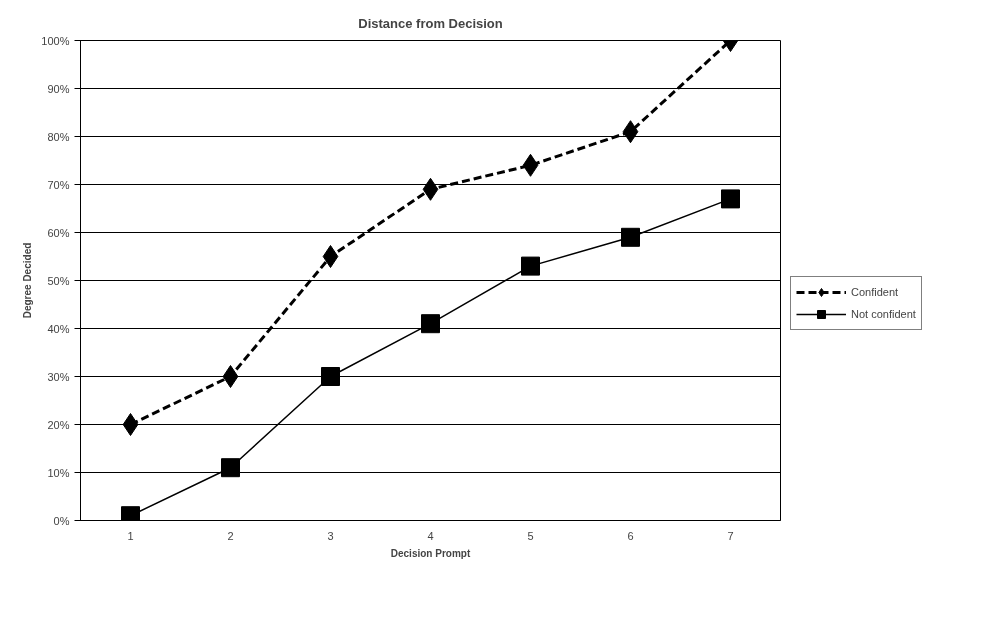  Describe the element at coordinates (58, 424) in the screenshot. I see `y-tick-label: 20%` at that location.